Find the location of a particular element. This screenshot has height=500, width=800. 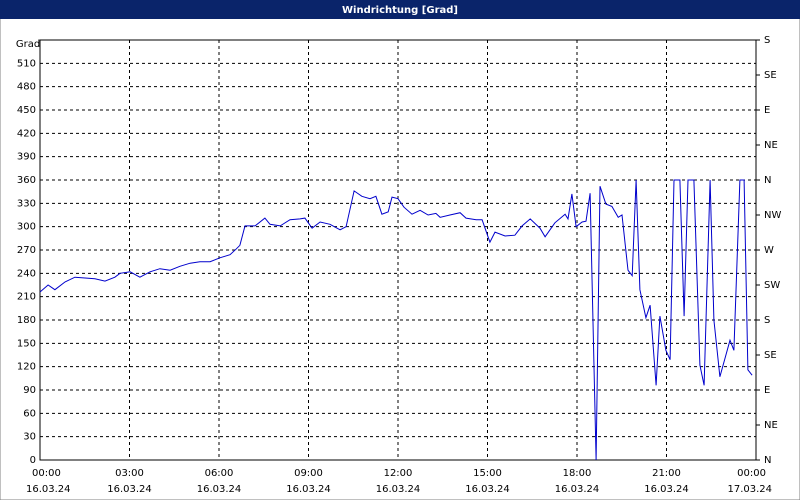

y-tick-label: 240 is located at coordinates (26, 273).